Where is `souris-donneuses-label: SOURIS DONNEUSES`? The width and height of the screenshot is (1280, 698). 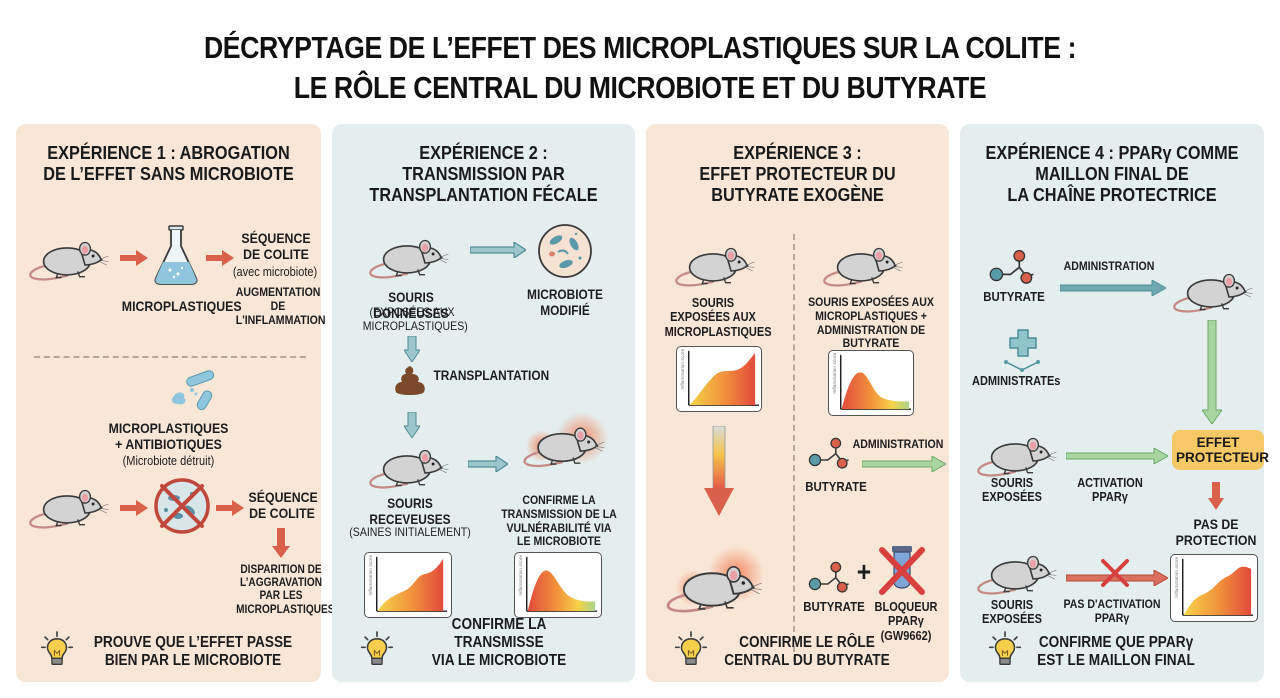
souris-donneuses-label: SOURIS DONNEUSES is located at coordinates (411, 305).